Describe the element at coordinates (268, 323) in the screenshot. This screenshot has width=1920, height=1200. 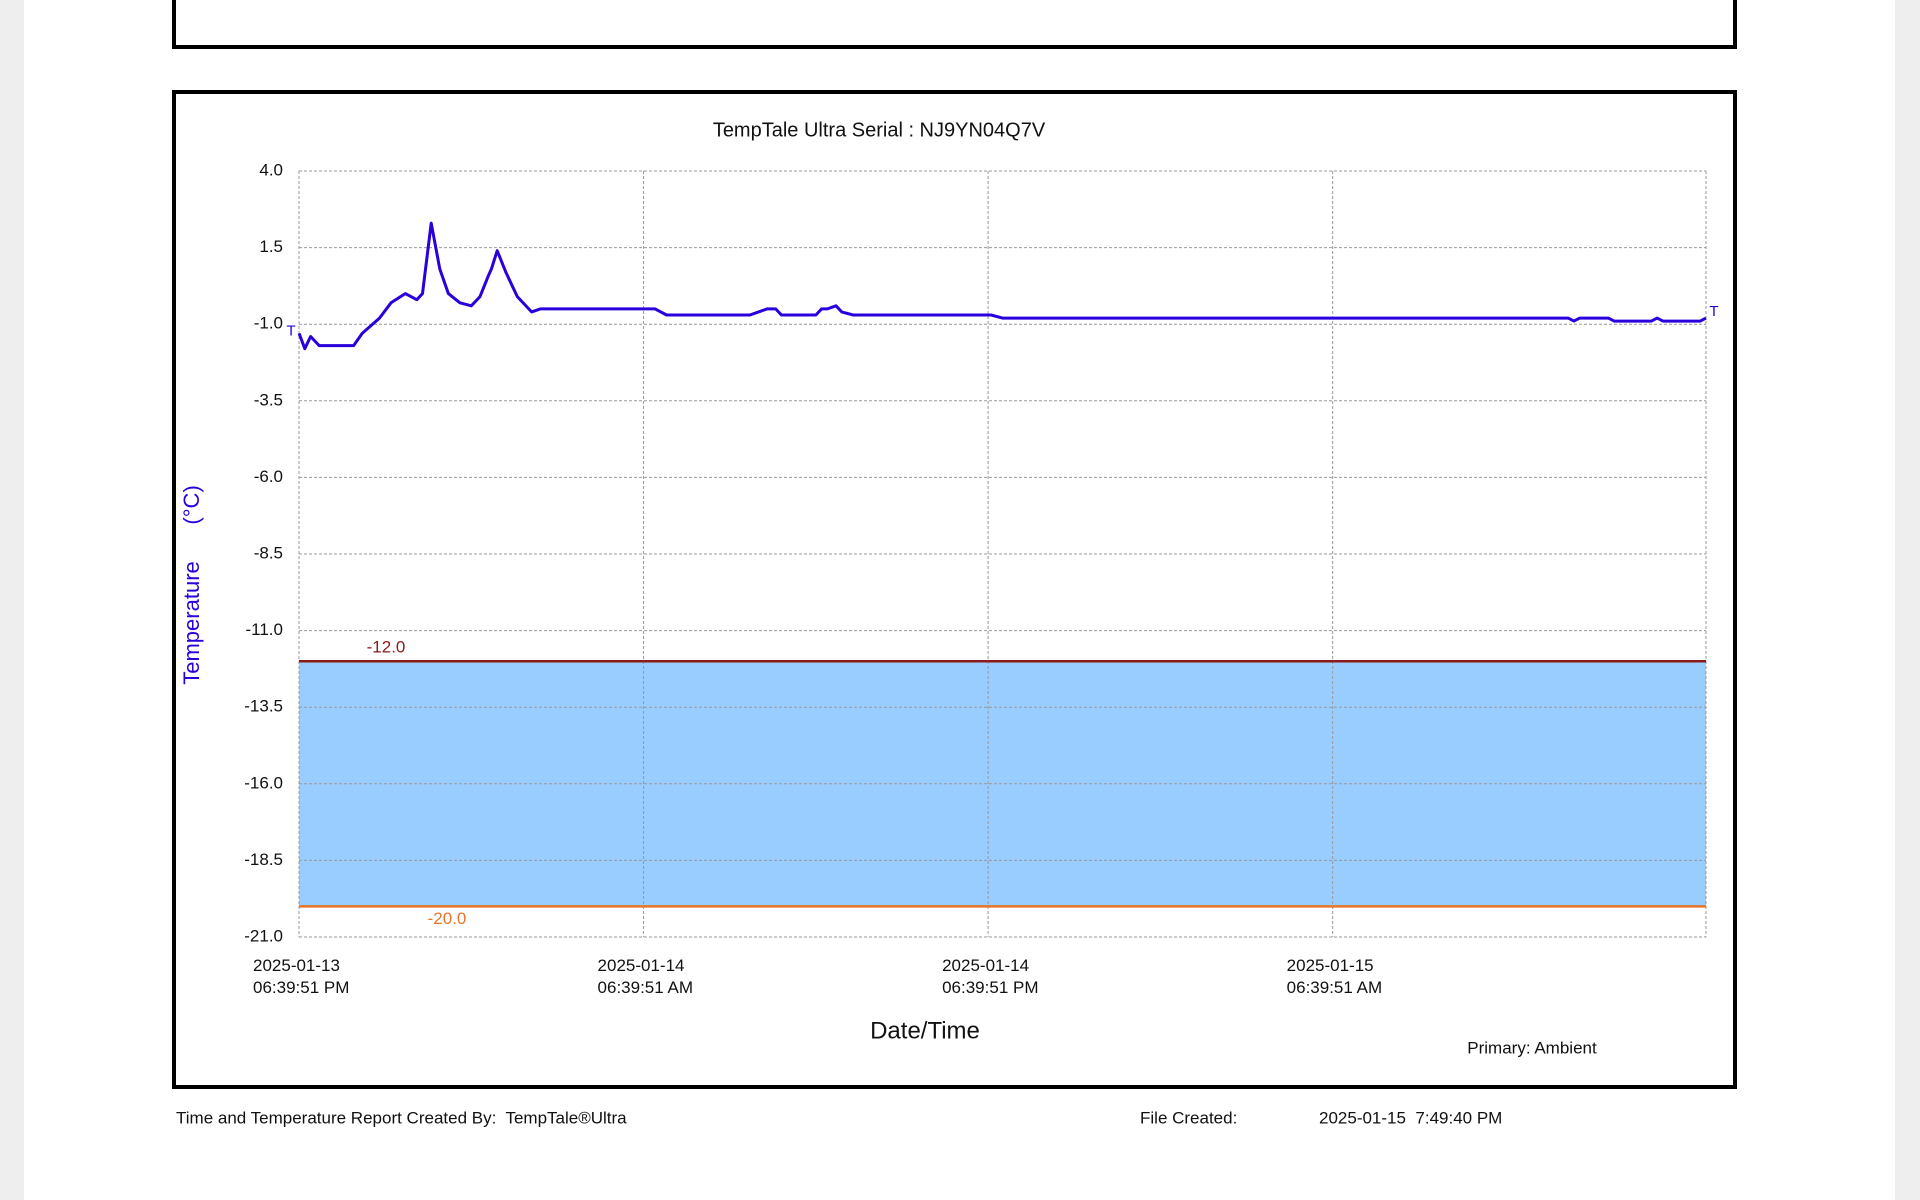
I see `y-tick-label: -1.0` at that location.